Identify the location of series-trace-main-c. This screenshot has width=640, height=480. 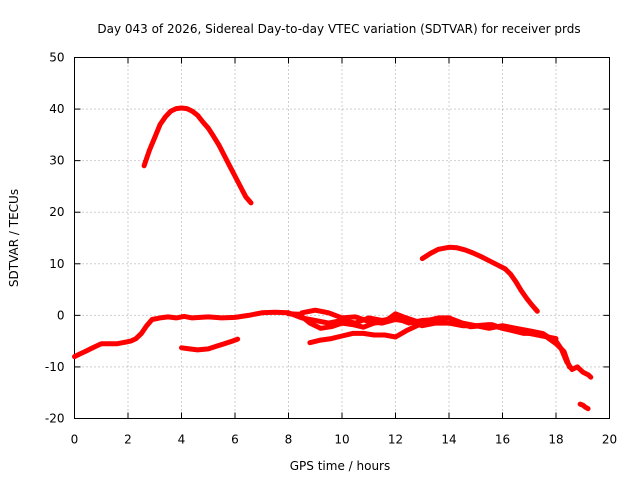
(429, 324).